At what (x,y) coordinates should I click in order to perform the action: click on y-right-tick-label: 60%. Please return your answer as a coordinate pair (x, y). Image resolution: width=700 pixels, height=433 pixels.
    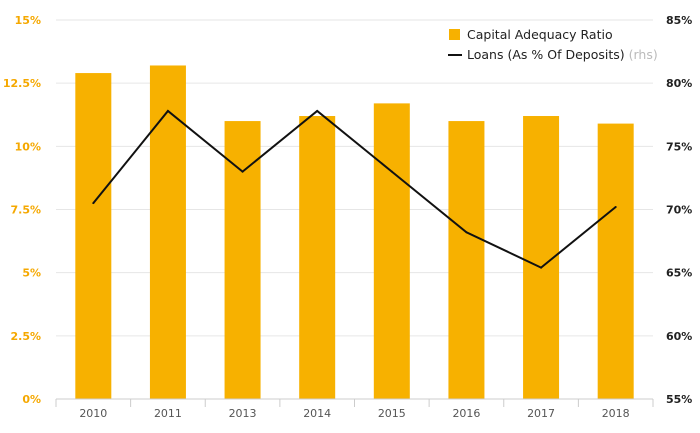
    Looking at the image, I should click on (679, 336).